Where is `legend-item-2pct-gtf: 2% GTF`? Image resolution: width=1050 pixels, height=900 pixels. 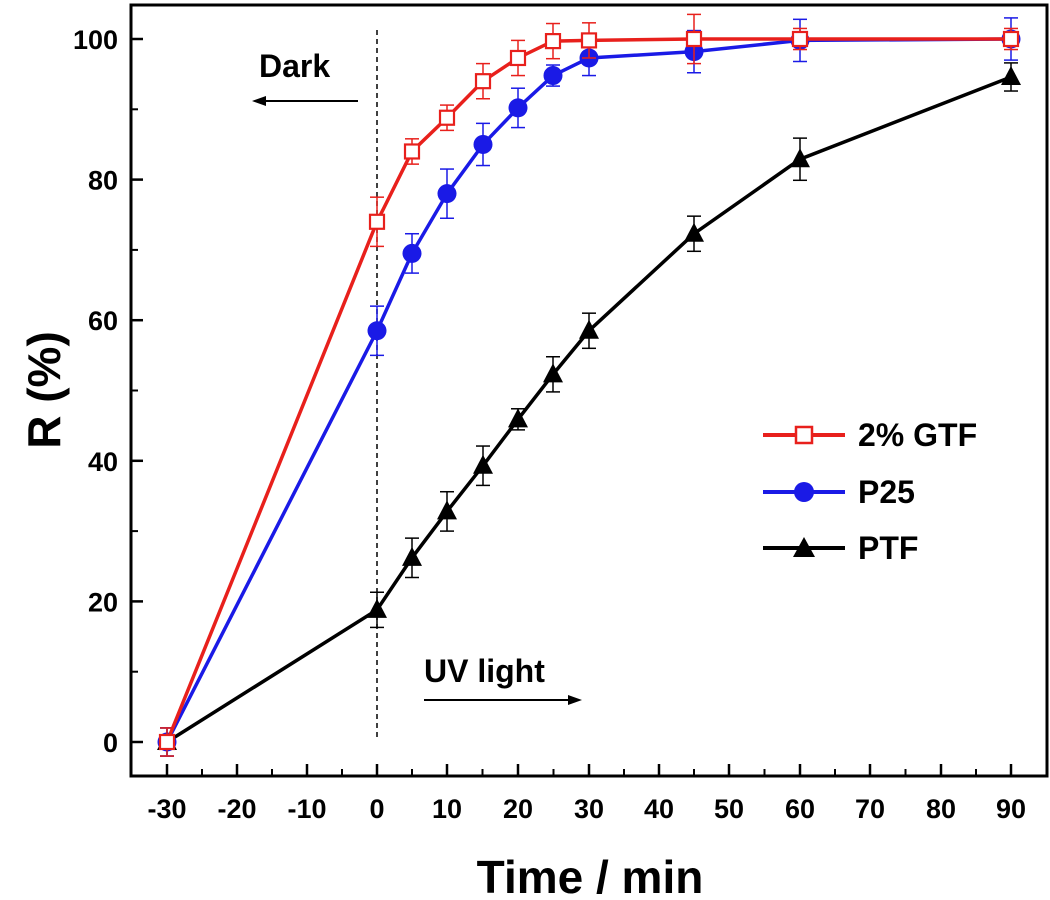 legend-item-2pct-gtf: 2% GTF is located at coordinates (870, 435).